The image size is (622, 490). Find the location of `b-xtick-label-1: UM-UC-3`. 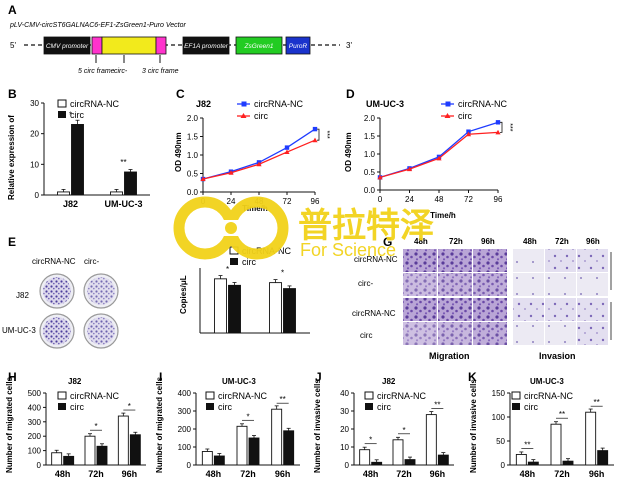

b-xtick-label-1: UM-UC-3 is located at coordinates (124, 204).